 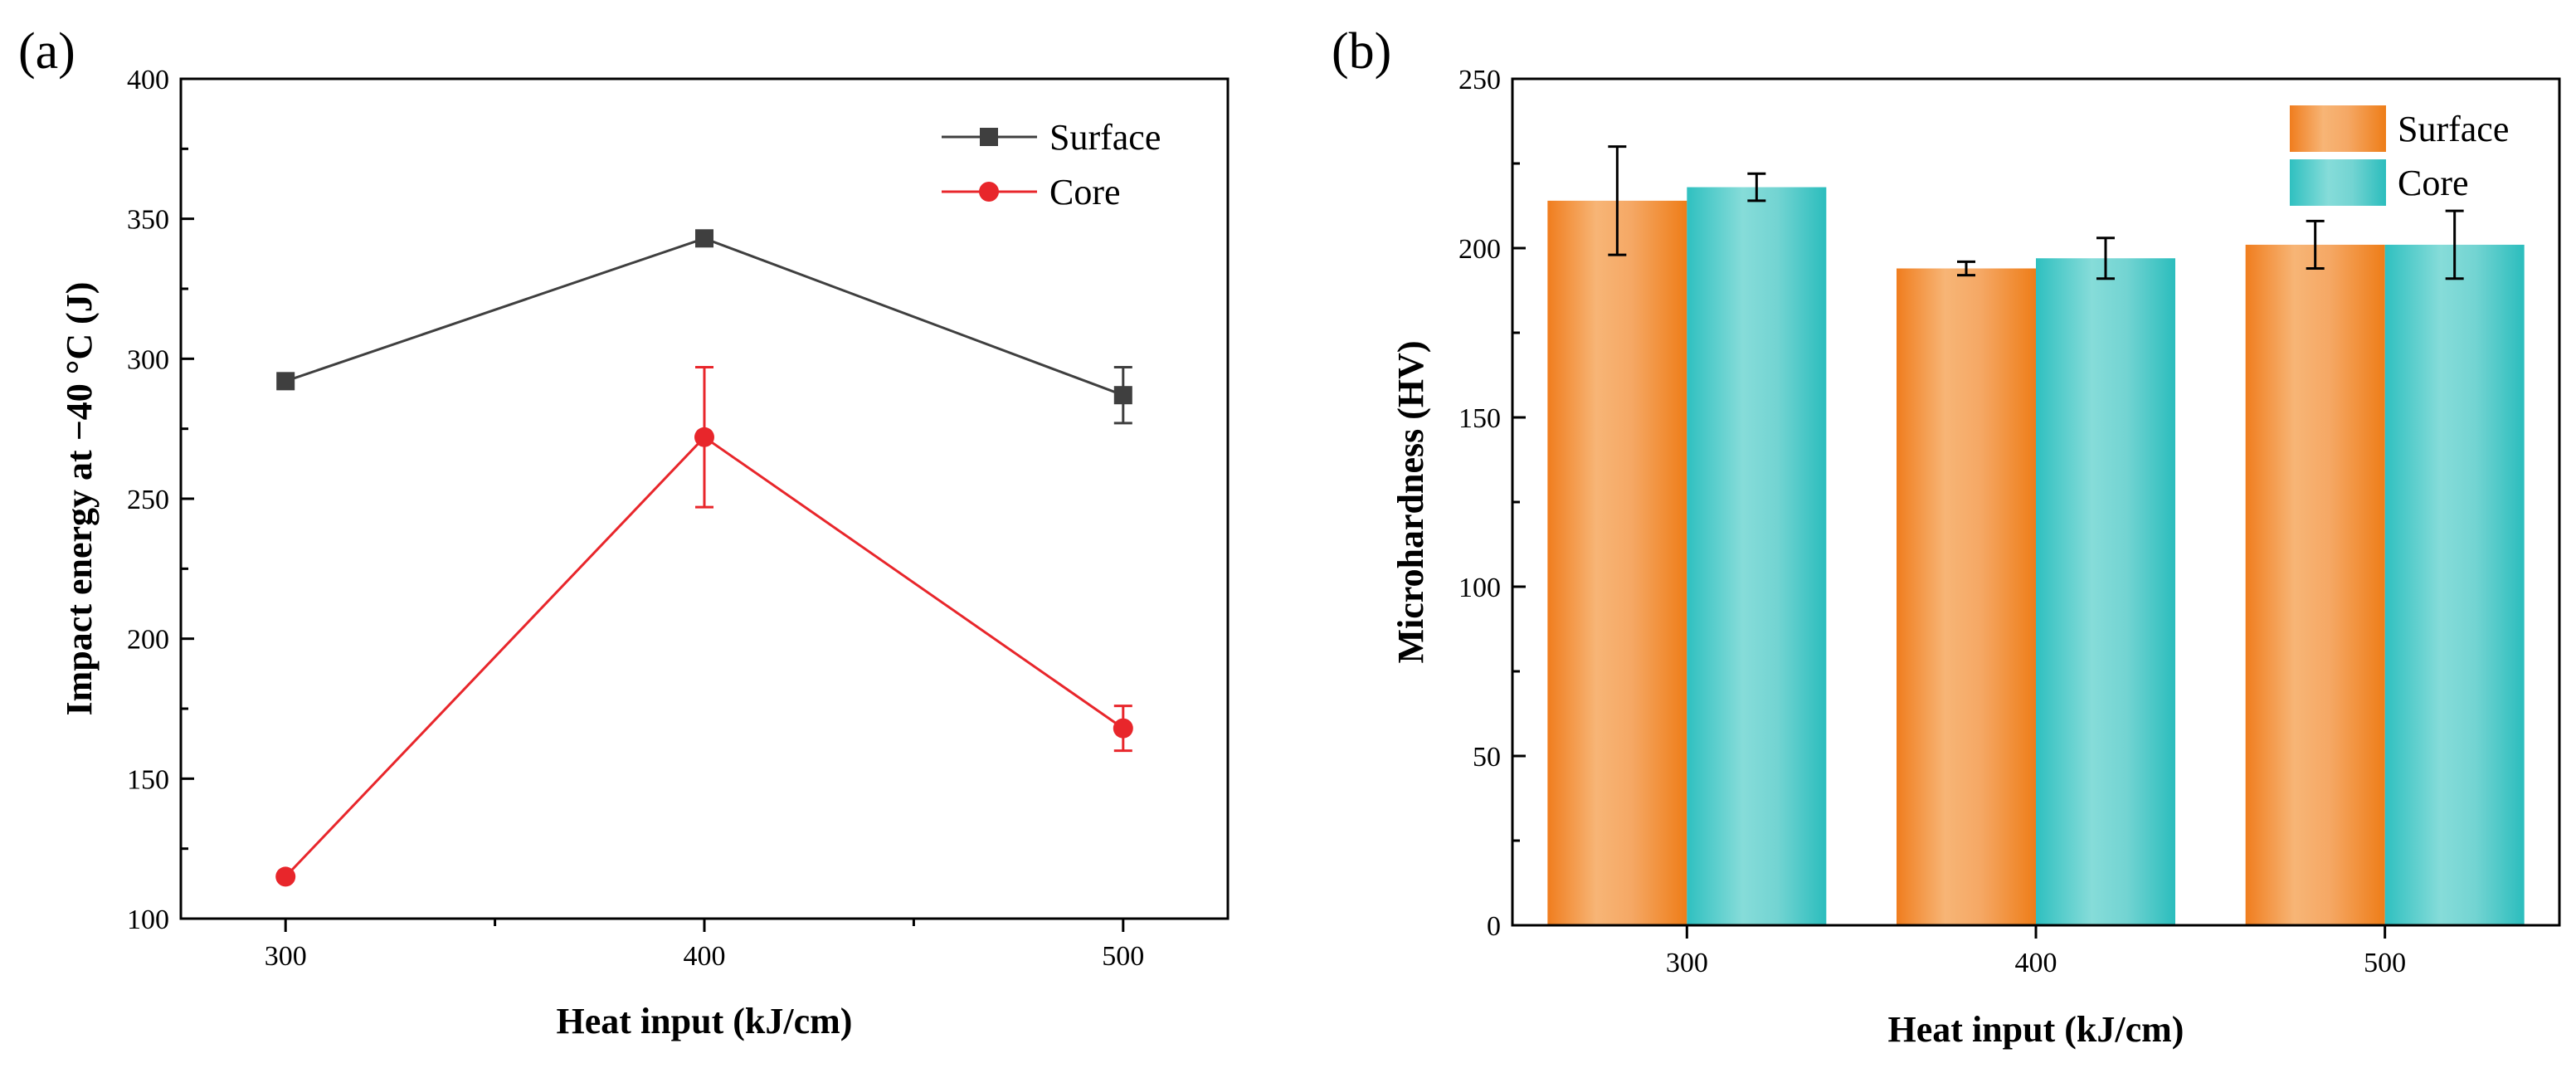 I want to click on panel-b-y-tick-label-200: 200, so click(x=1479, y=249).